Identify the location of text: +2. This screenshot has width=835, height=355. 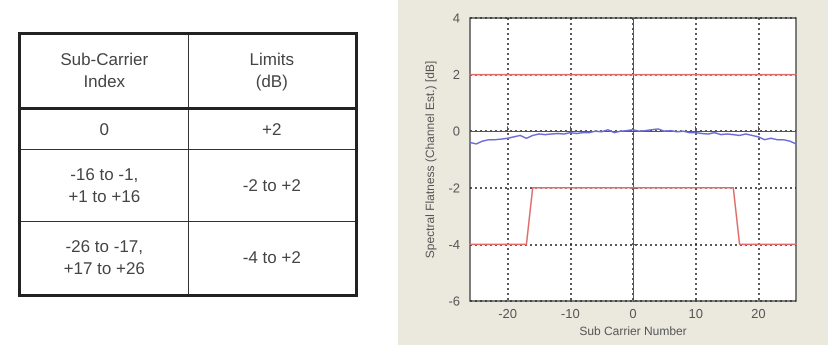
(272, 129).